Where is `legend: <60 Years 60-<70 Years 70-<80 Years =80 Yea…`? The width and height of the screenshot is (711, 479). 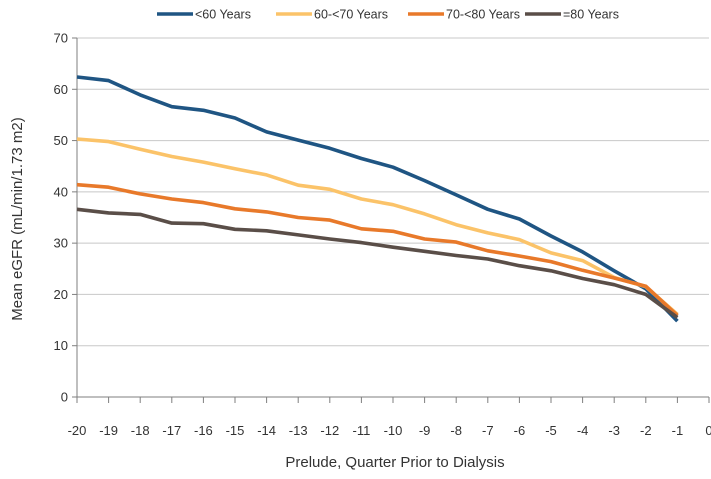 legend: <60 Years 60-<70 Years 70-<80 Years =80 Yea… is located at coordinates (388, 15).